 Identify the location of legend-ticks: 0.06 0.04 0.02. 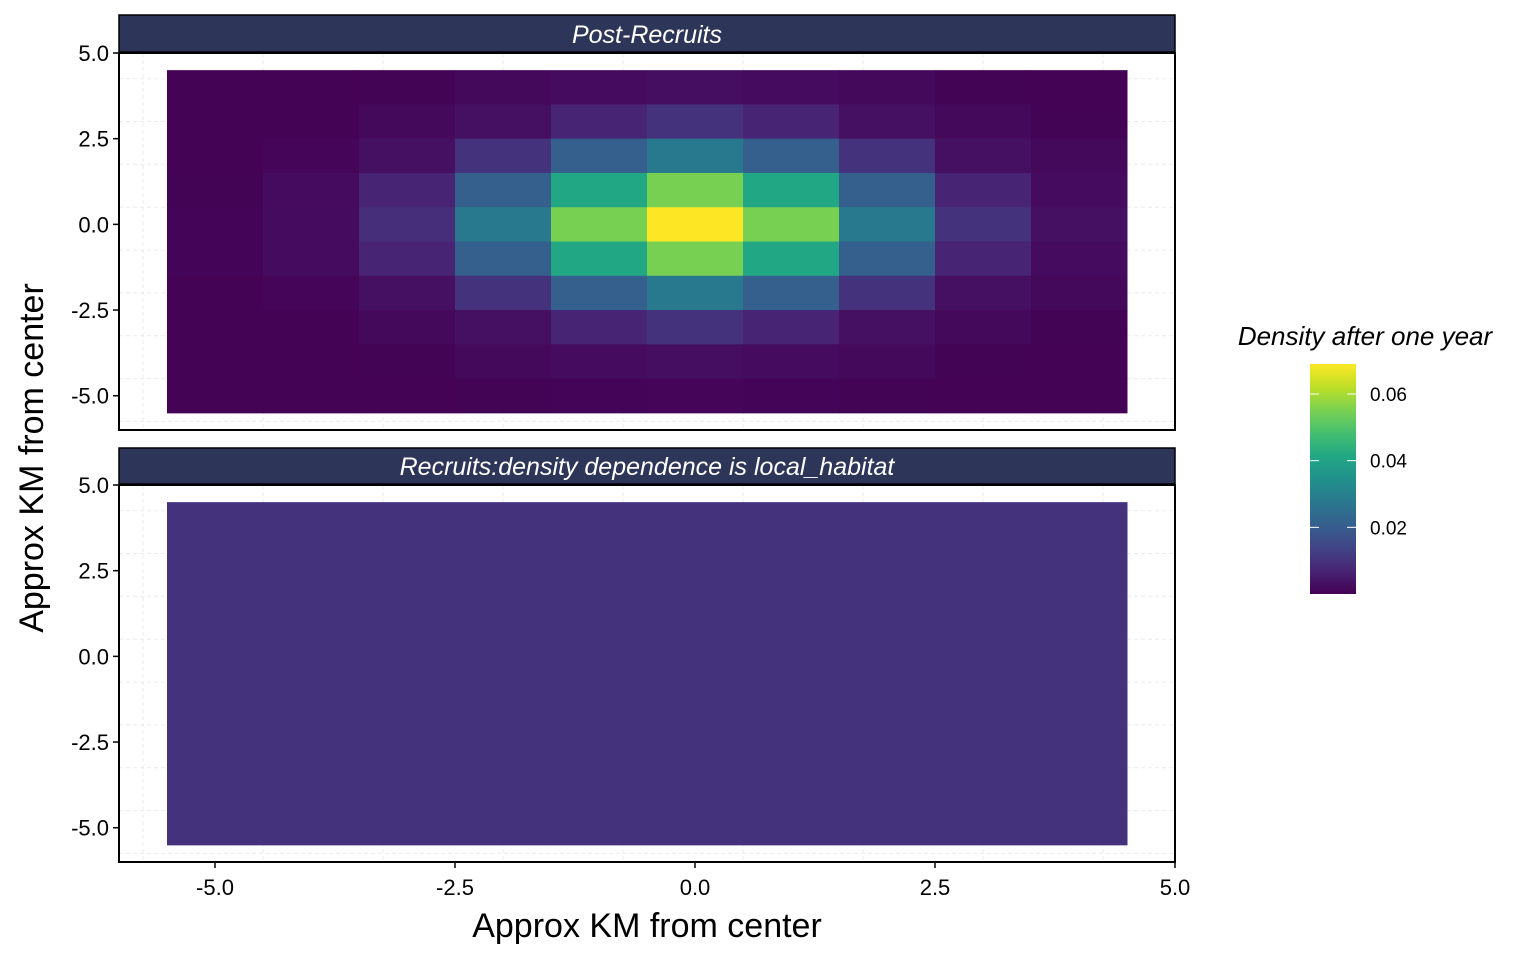
(1358, 462).